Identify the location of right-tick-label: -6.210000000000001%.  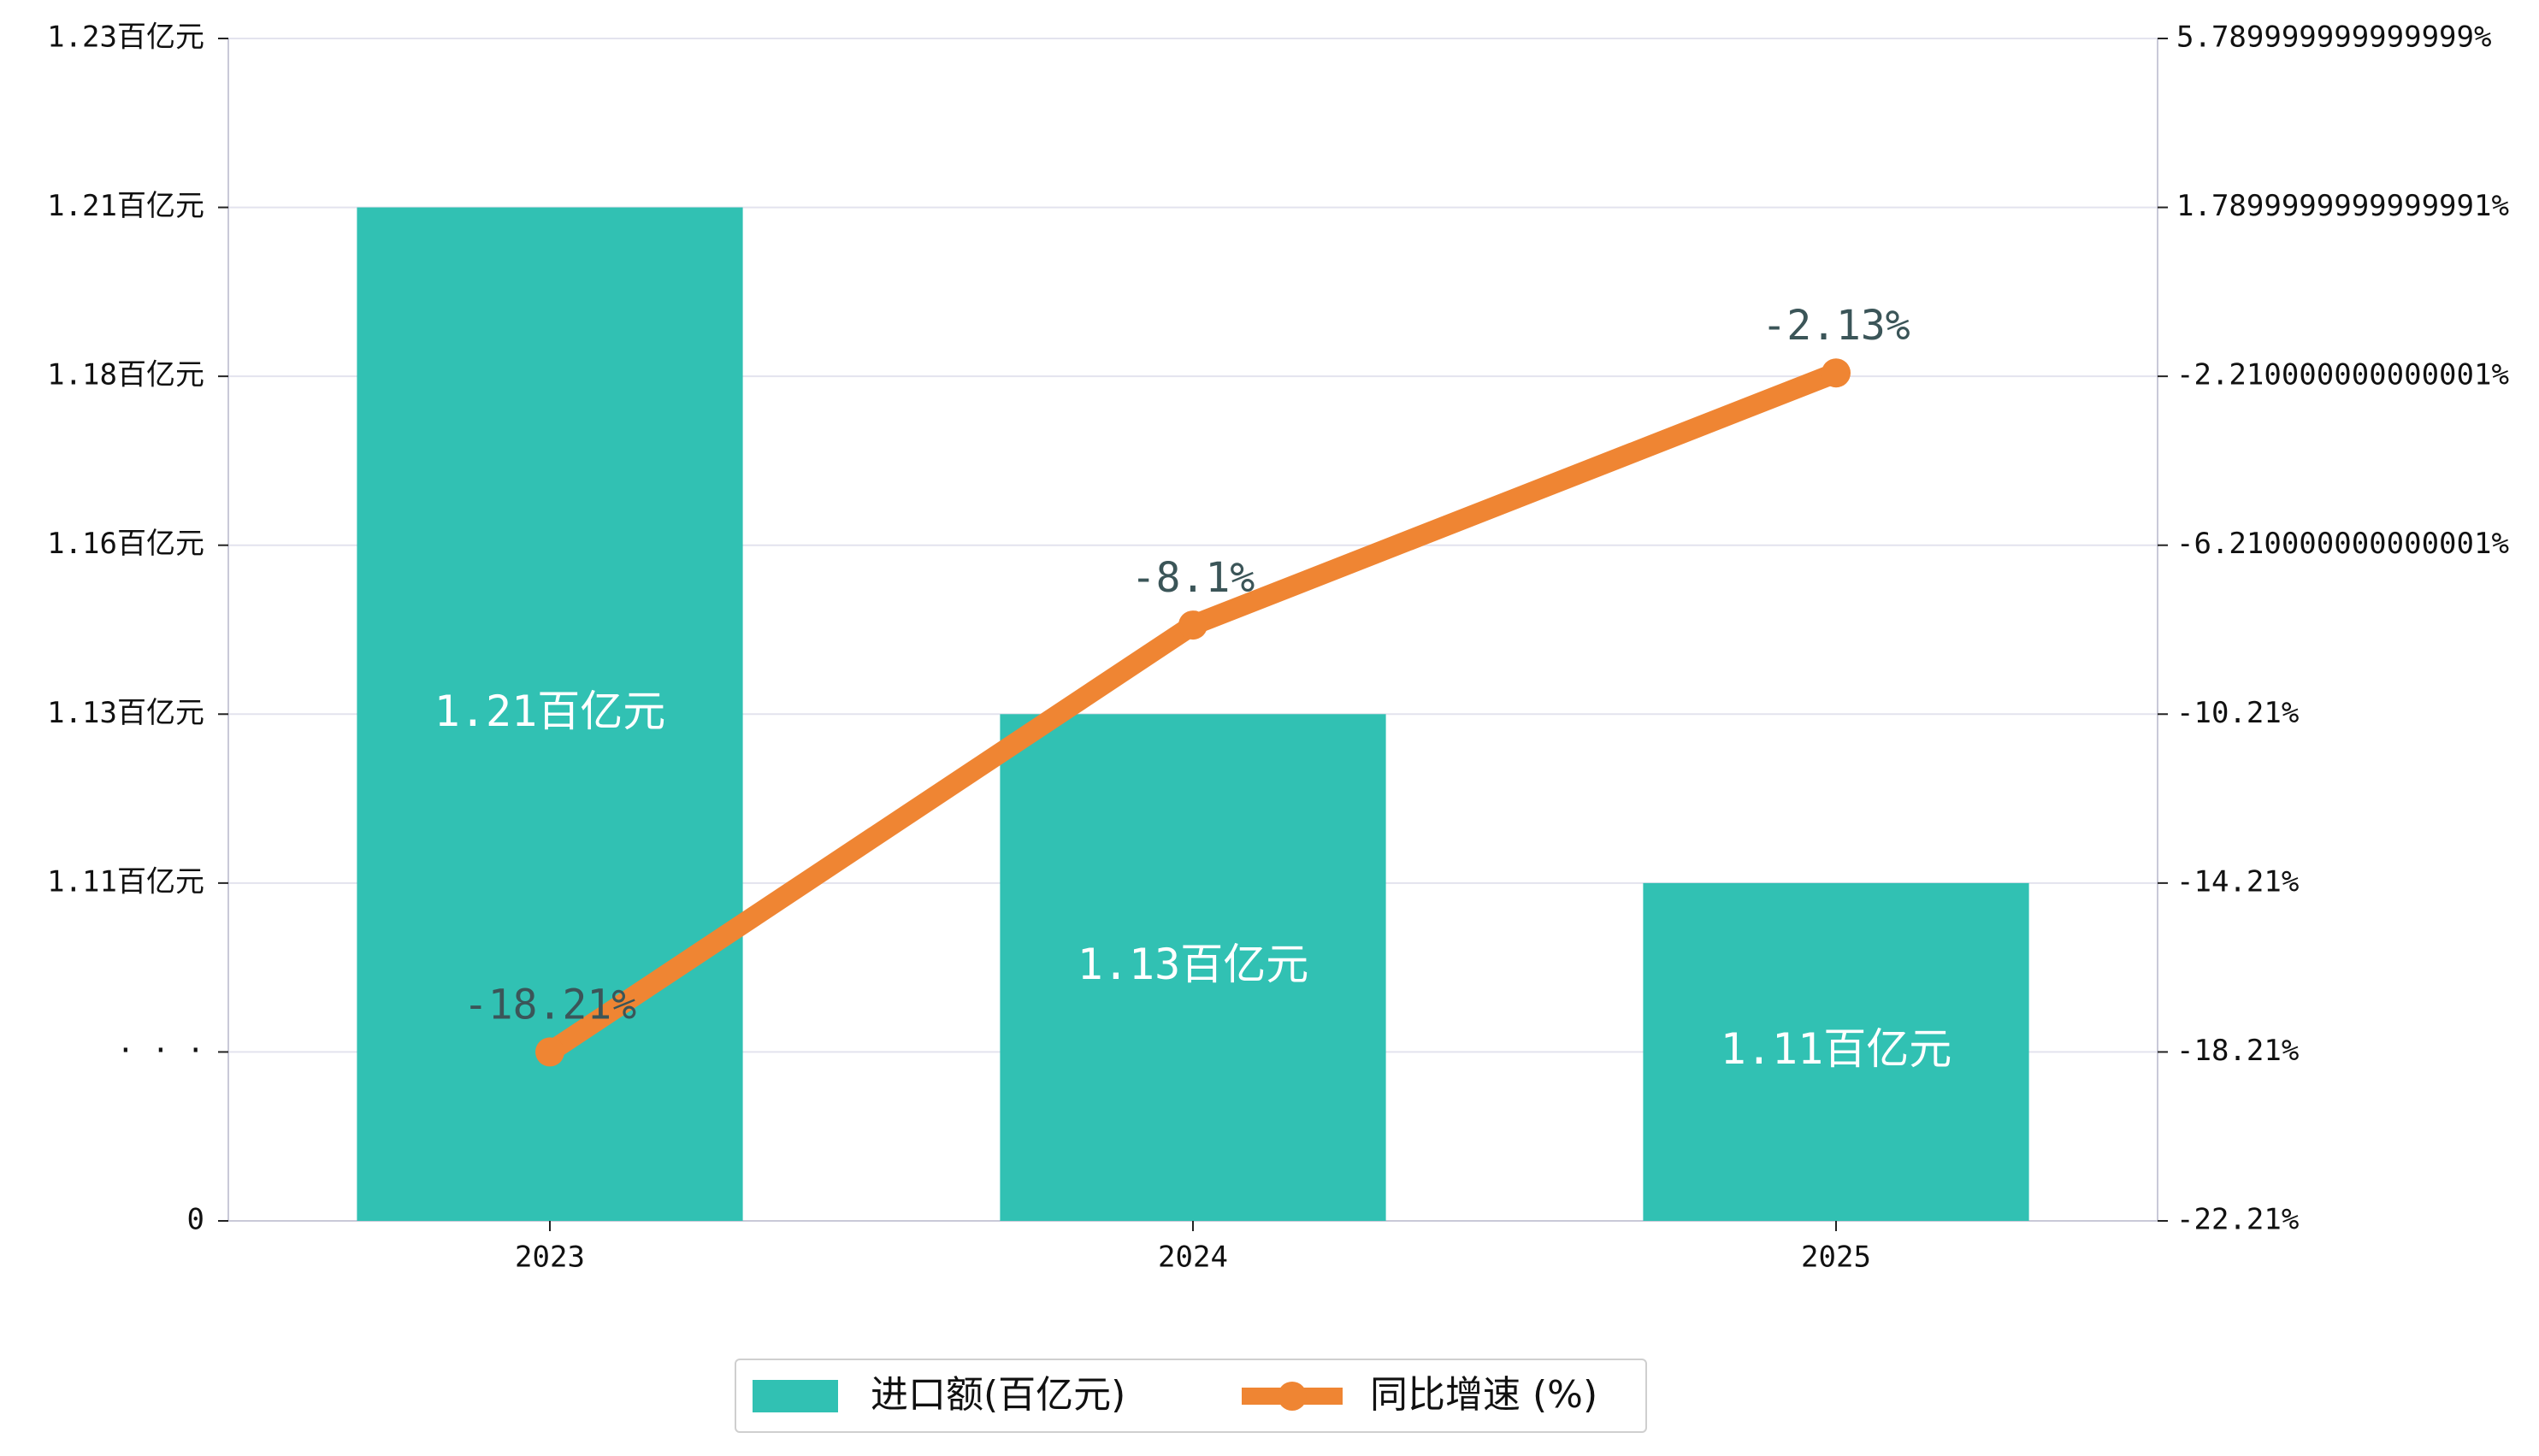
(2343, 544).